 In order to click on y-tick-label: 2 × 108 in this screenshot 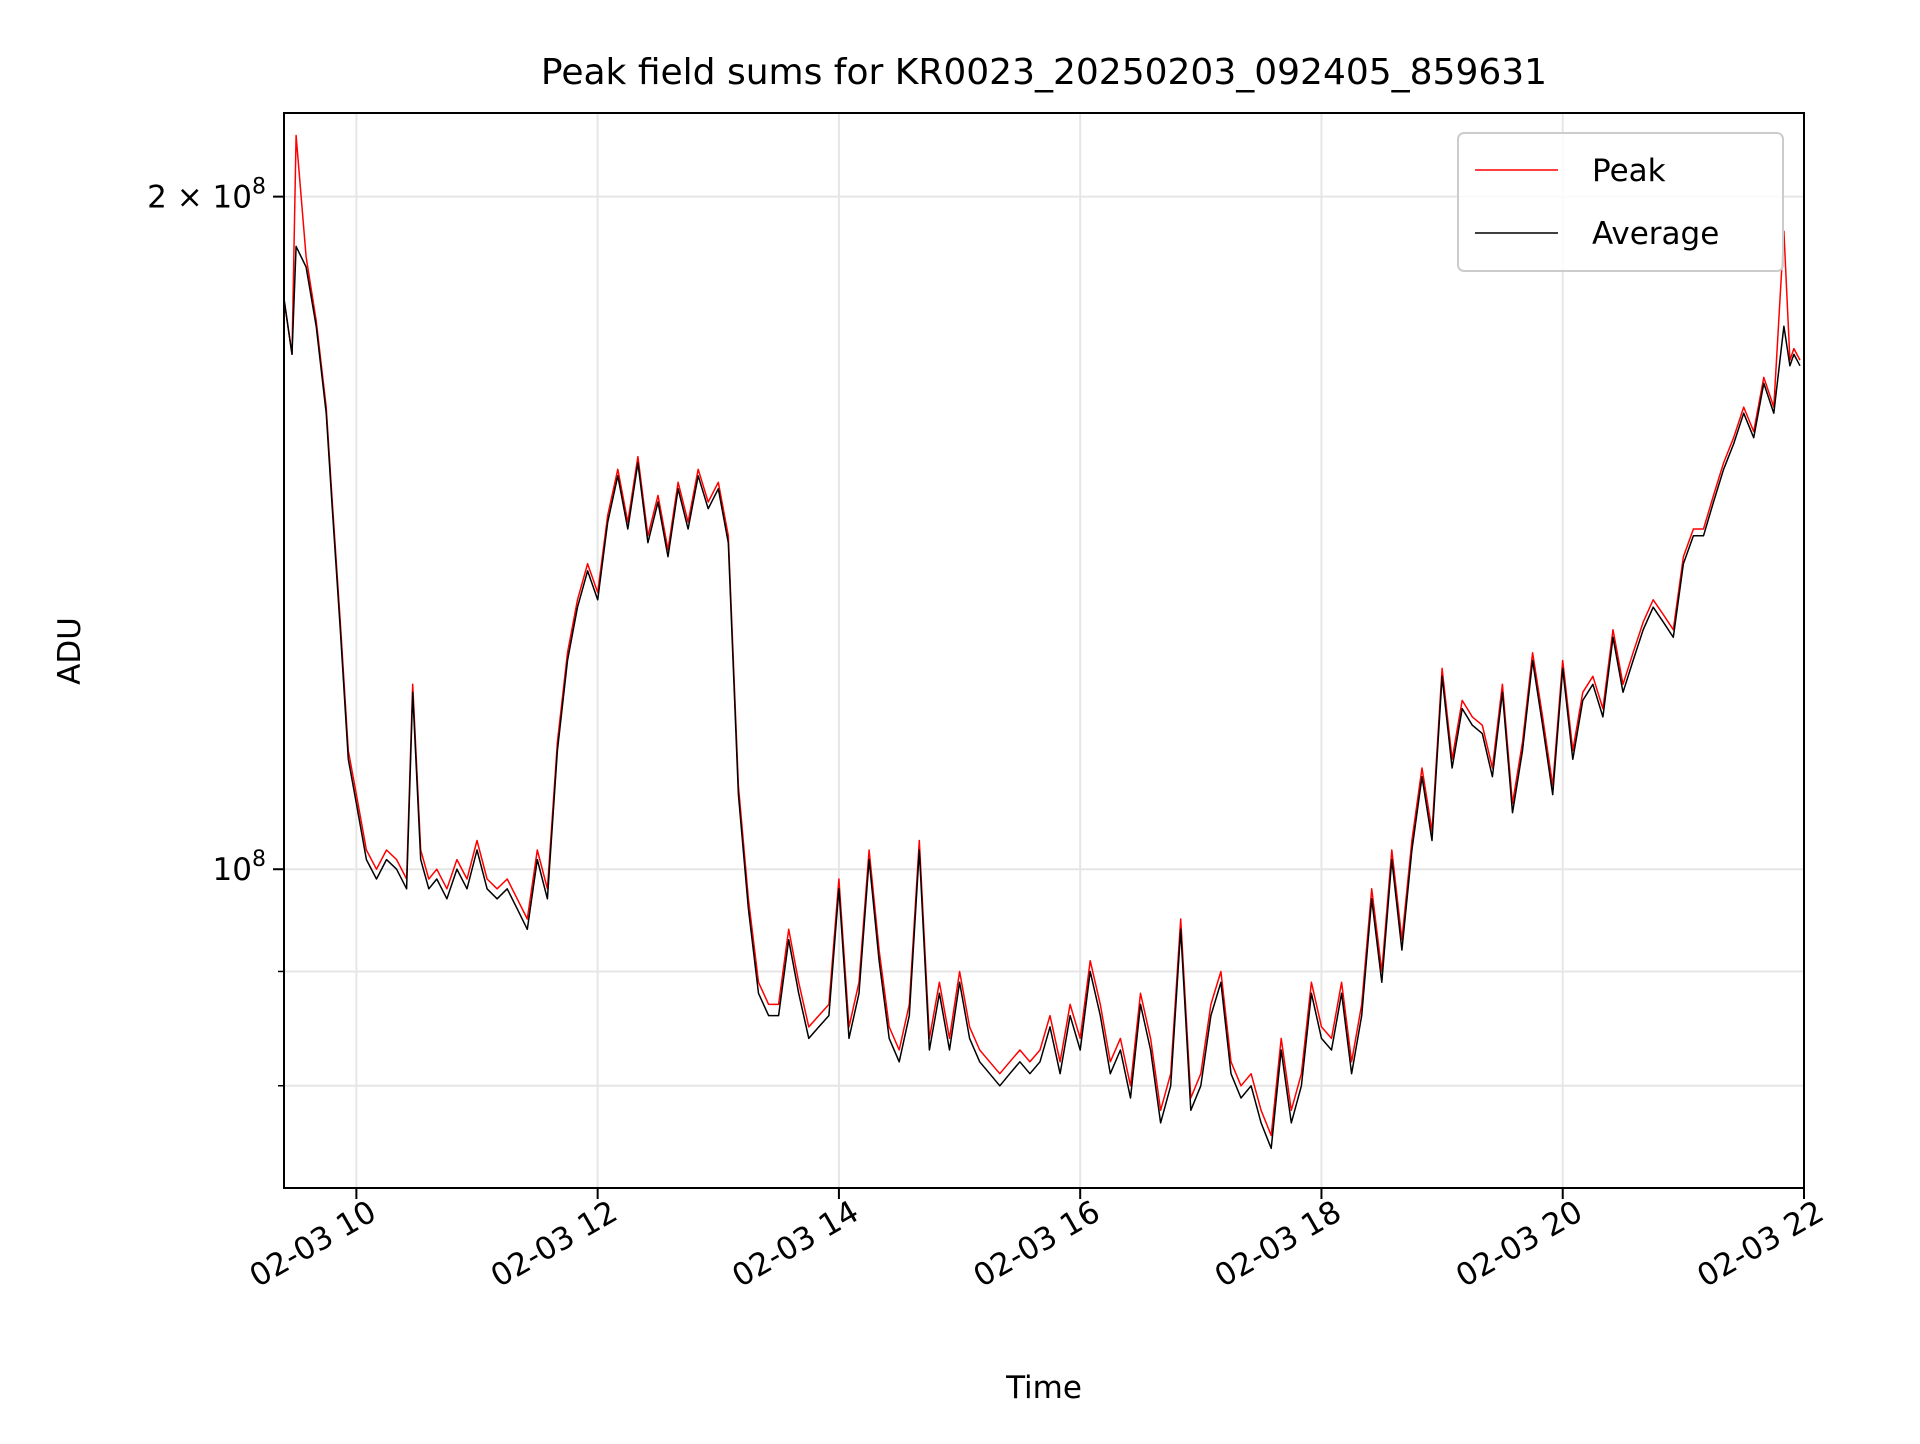, I will do `click(206, 195)`.